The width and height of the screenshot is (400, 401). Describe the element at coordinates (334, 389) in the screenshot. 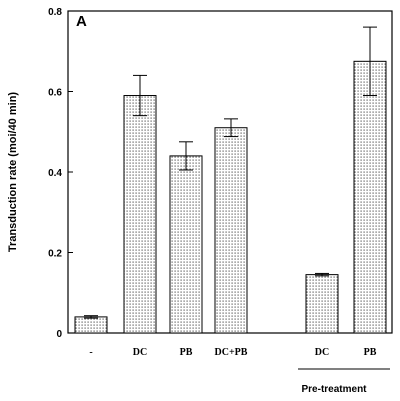

I see `group-label-pretreatment: Pre-treatment` at that location.